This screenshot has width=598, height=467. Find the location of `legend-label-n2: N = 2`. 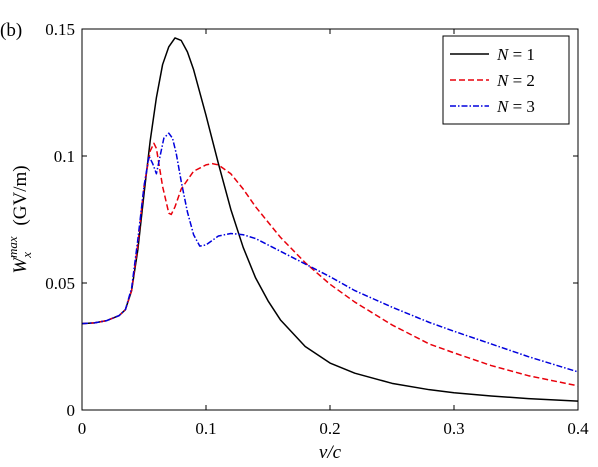

legend-label-n2: N = 2 is located at coordinates (515, 80).